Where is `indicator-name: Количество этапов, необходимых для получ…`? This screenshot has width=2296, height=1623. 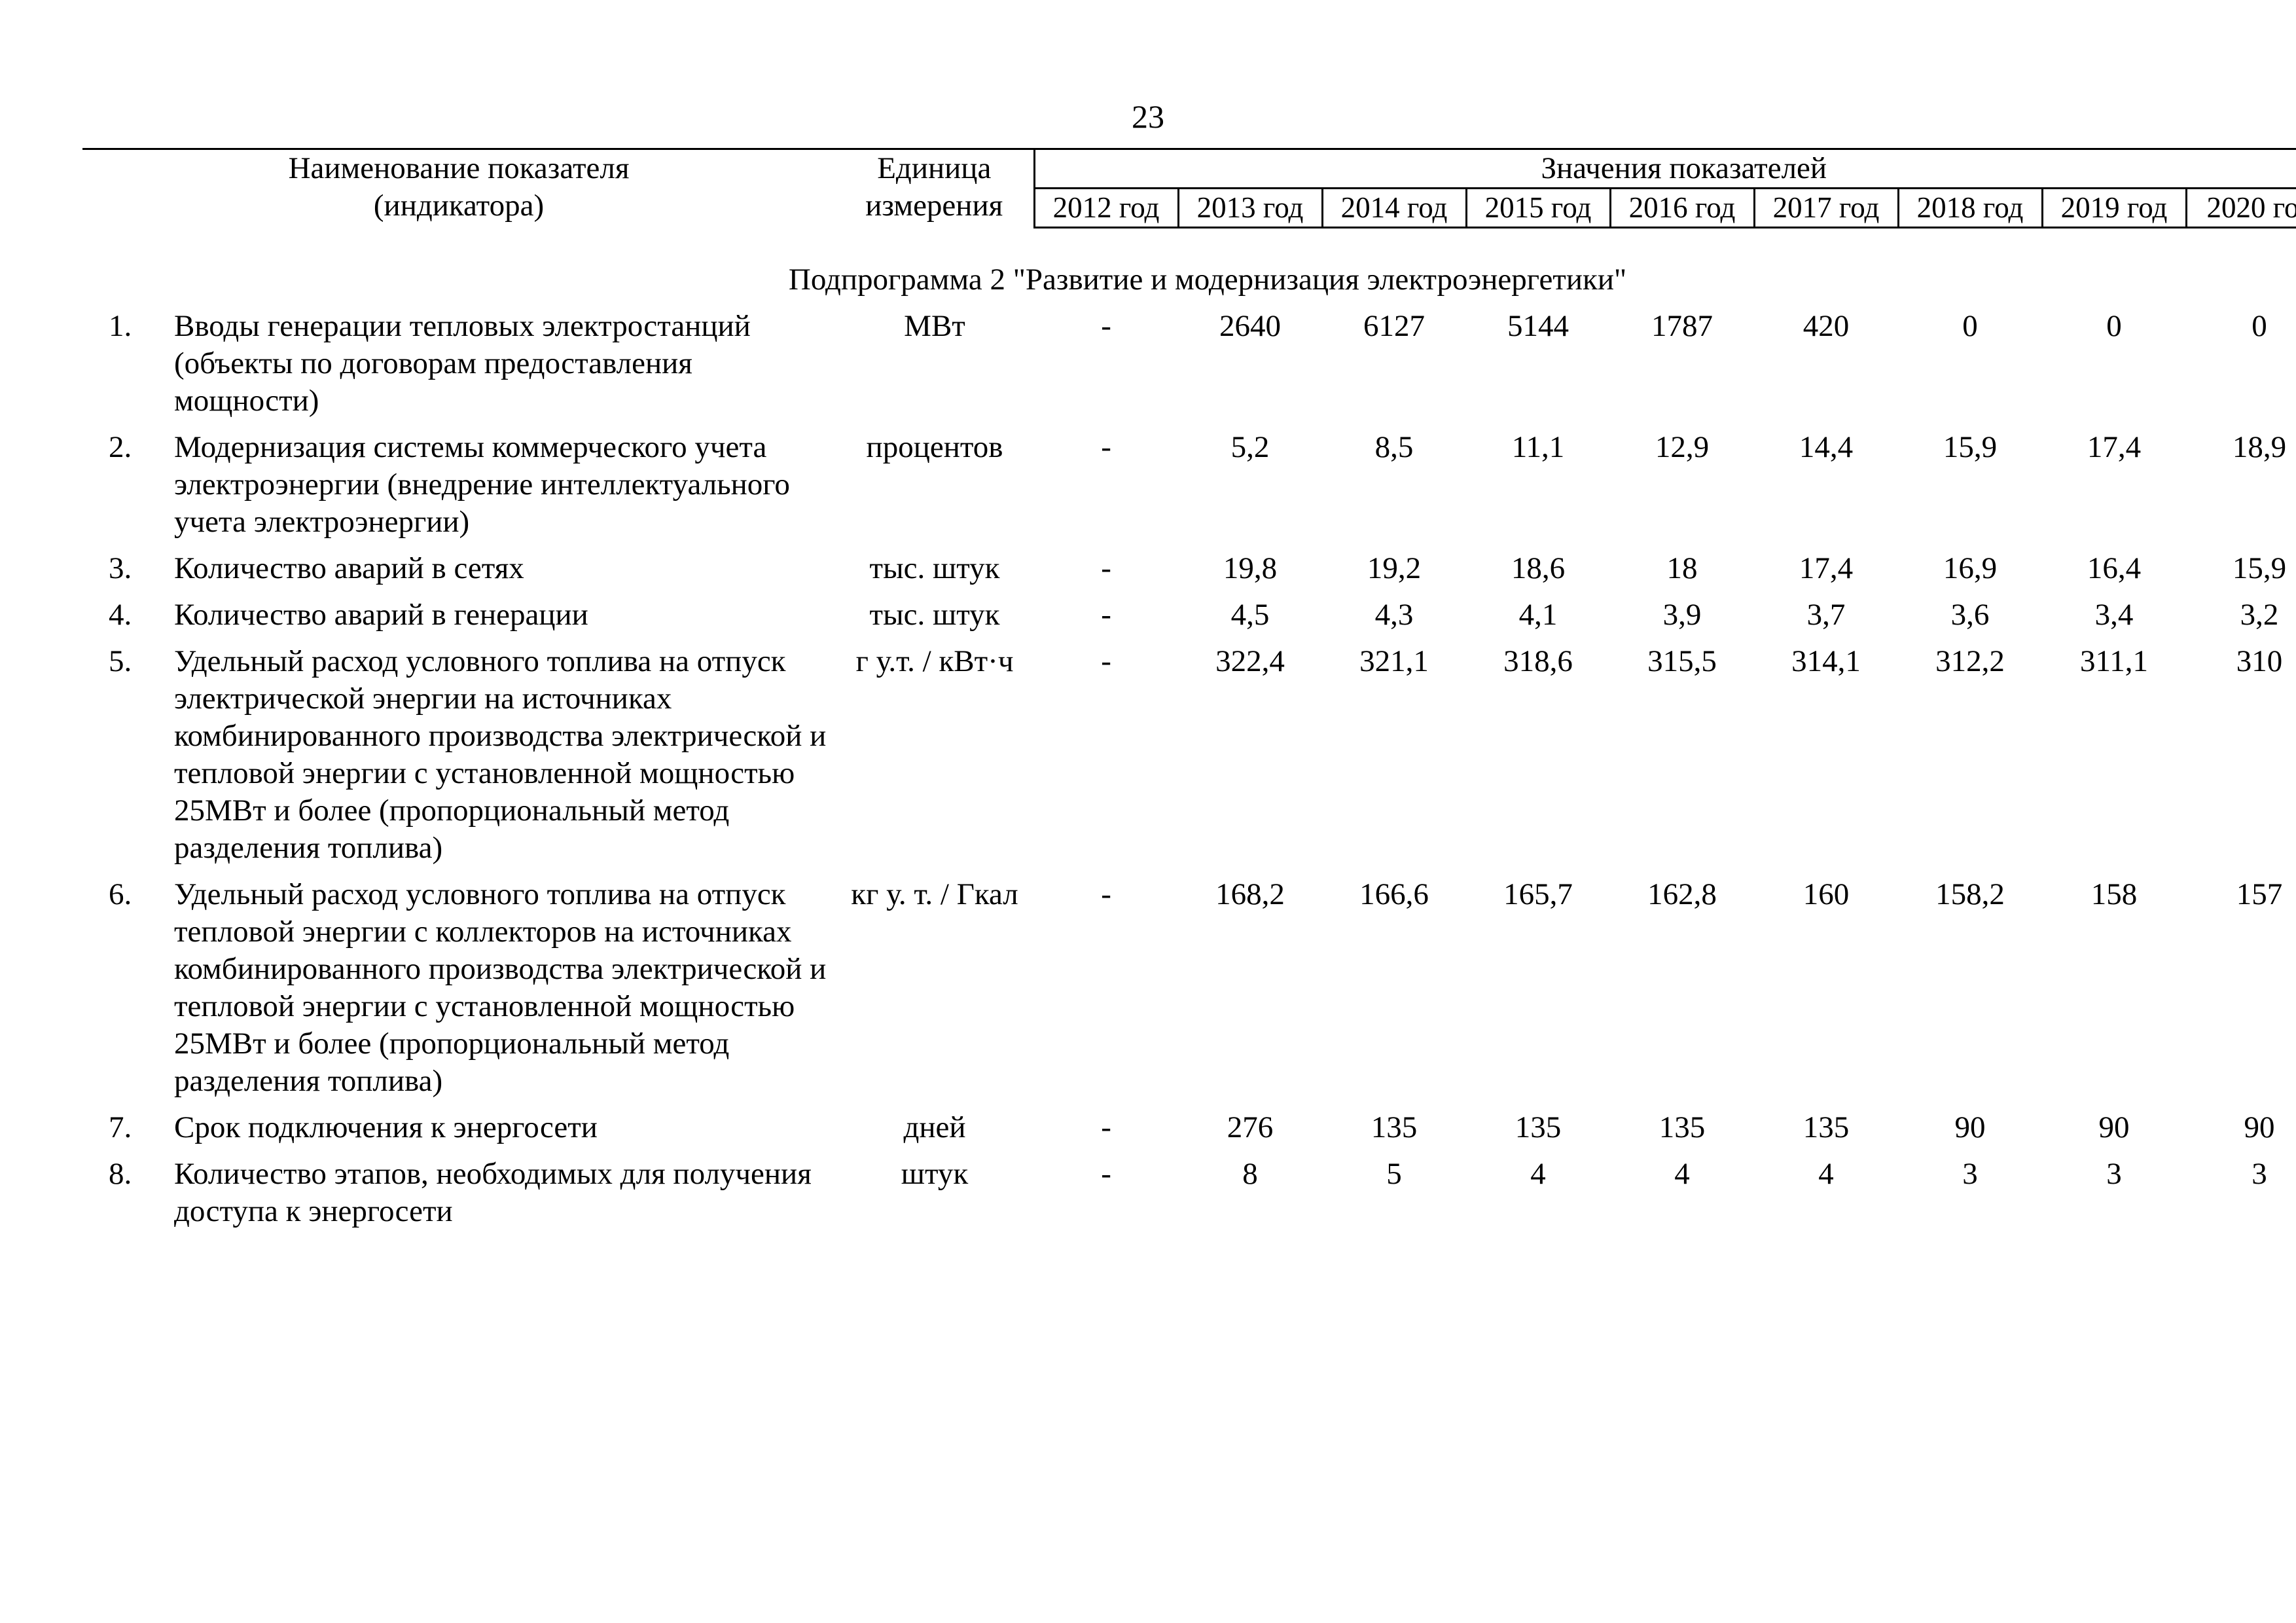
indicator-name: Количество этапов, необходимых для получ… is located at coordinates (493, 1192).